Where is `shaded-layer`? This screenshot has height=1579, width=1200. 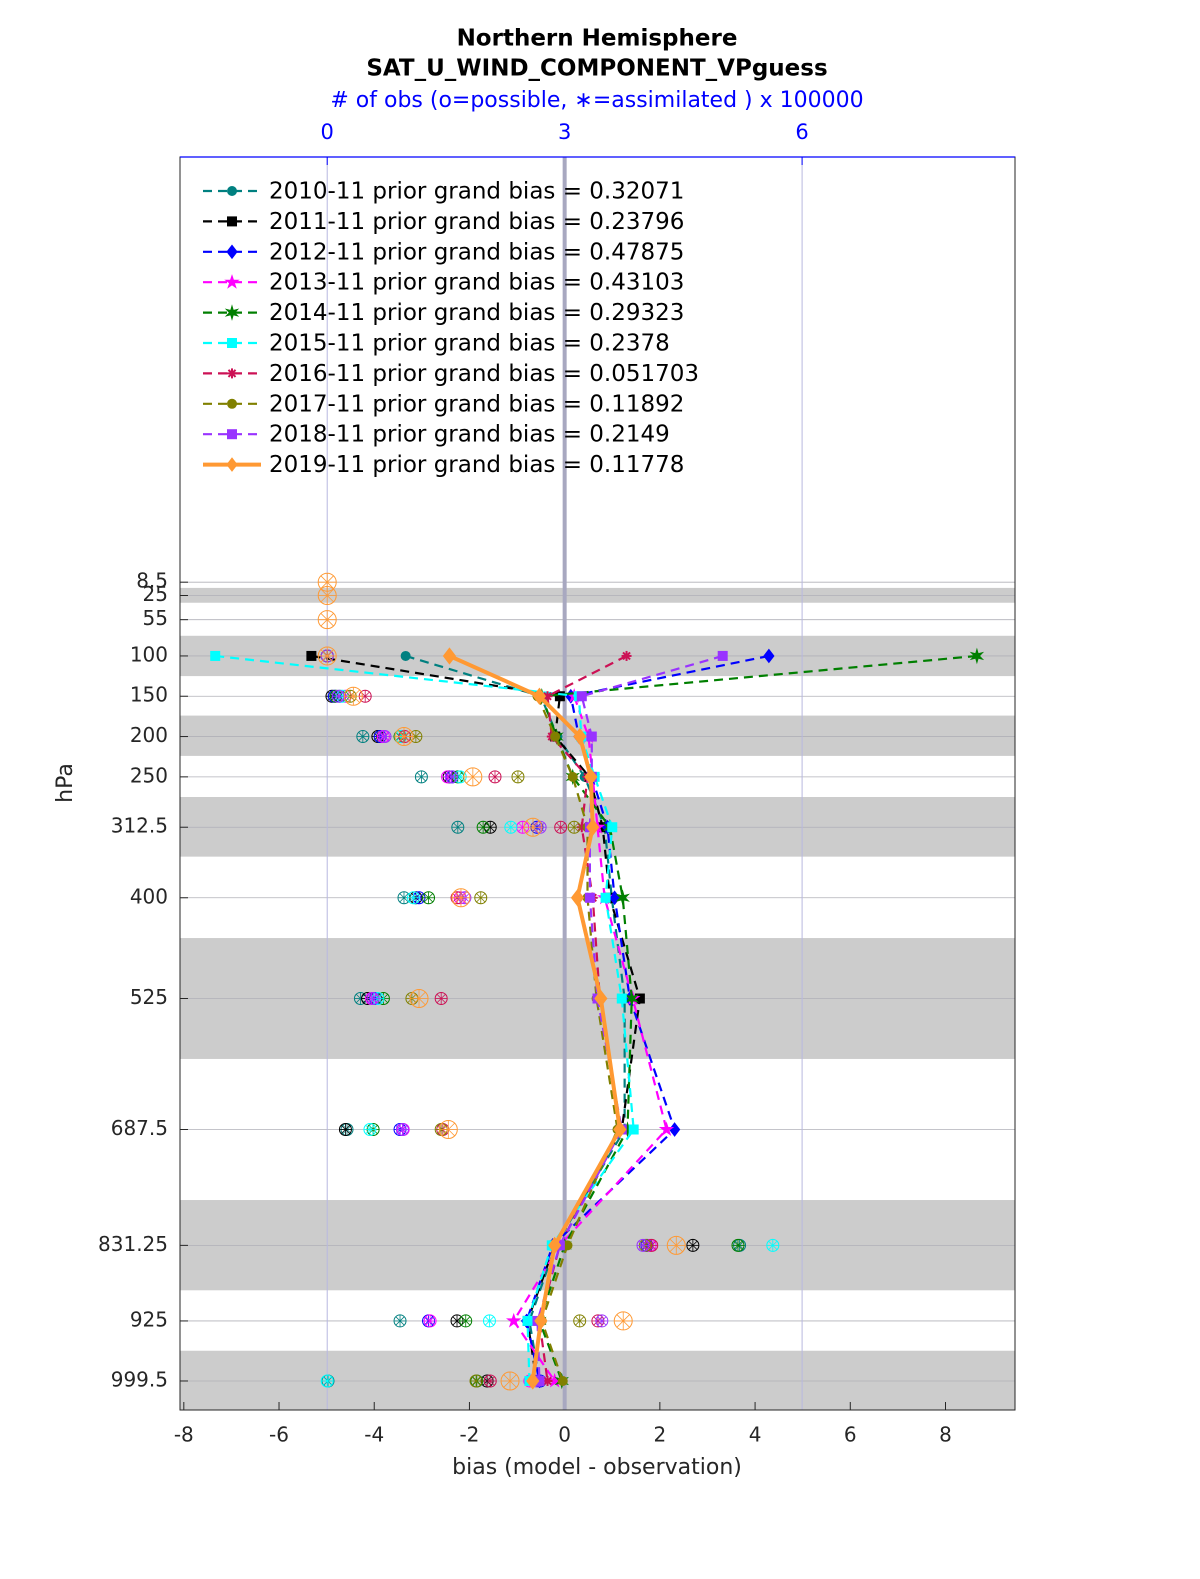
shaded-layer is located at coordinates (597, 735).